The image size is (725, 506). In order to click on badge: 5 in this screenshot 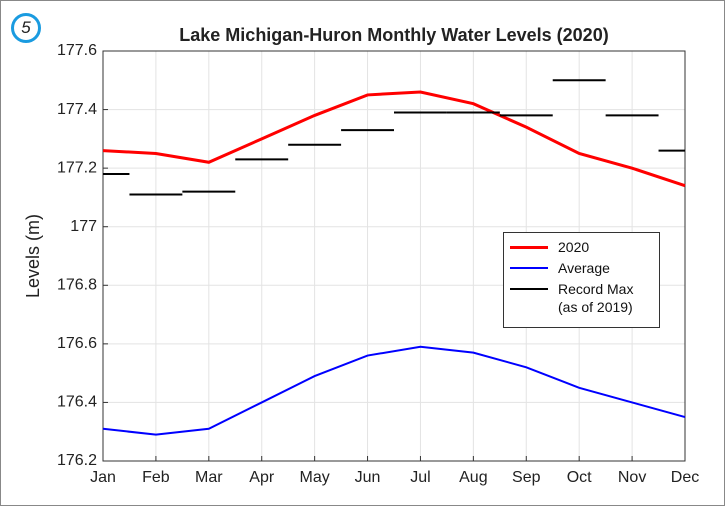, I will do `click(26, 28)`.